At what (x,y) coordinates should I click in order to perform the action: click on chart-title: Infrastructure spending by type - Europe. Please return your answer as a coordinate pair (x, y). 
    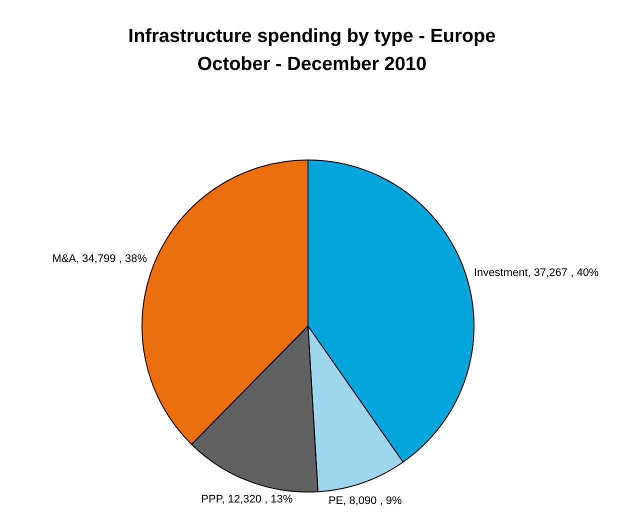
    Looking at the image, I should click on (312, 36).